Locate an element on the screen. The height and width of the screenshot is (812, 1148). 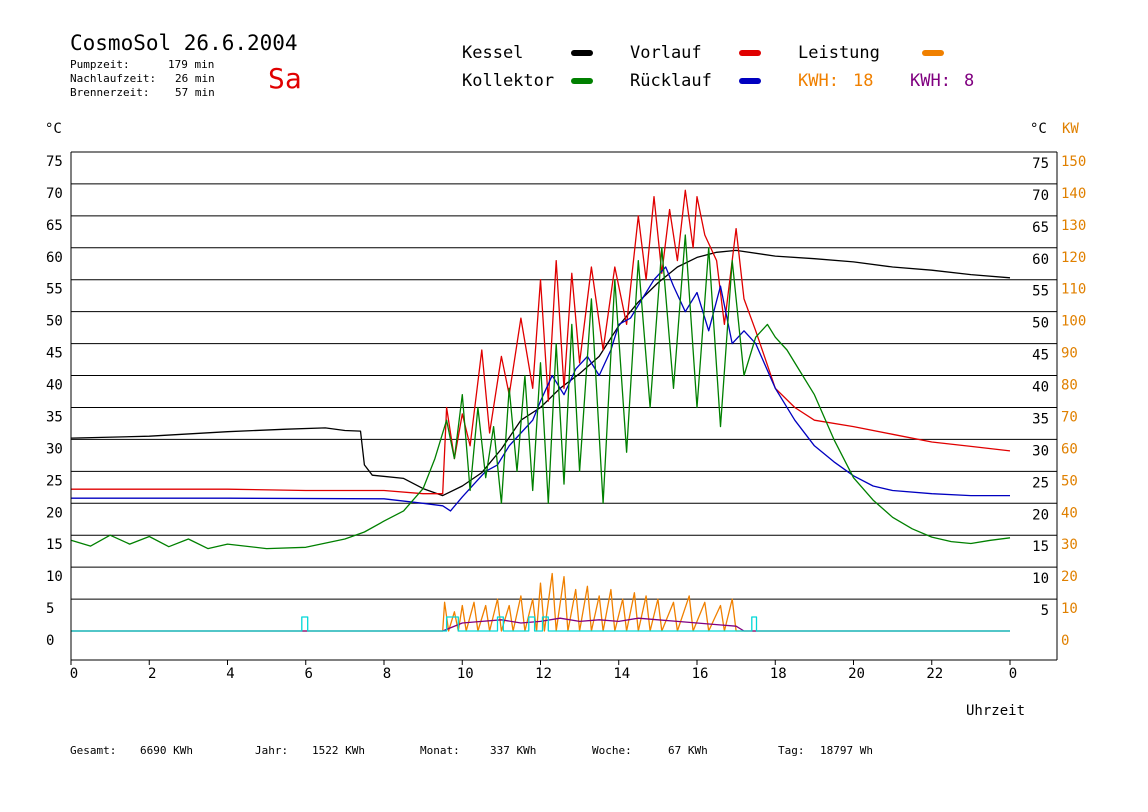
x-tick-label-18: 18 is located at coordinates (778, 674).